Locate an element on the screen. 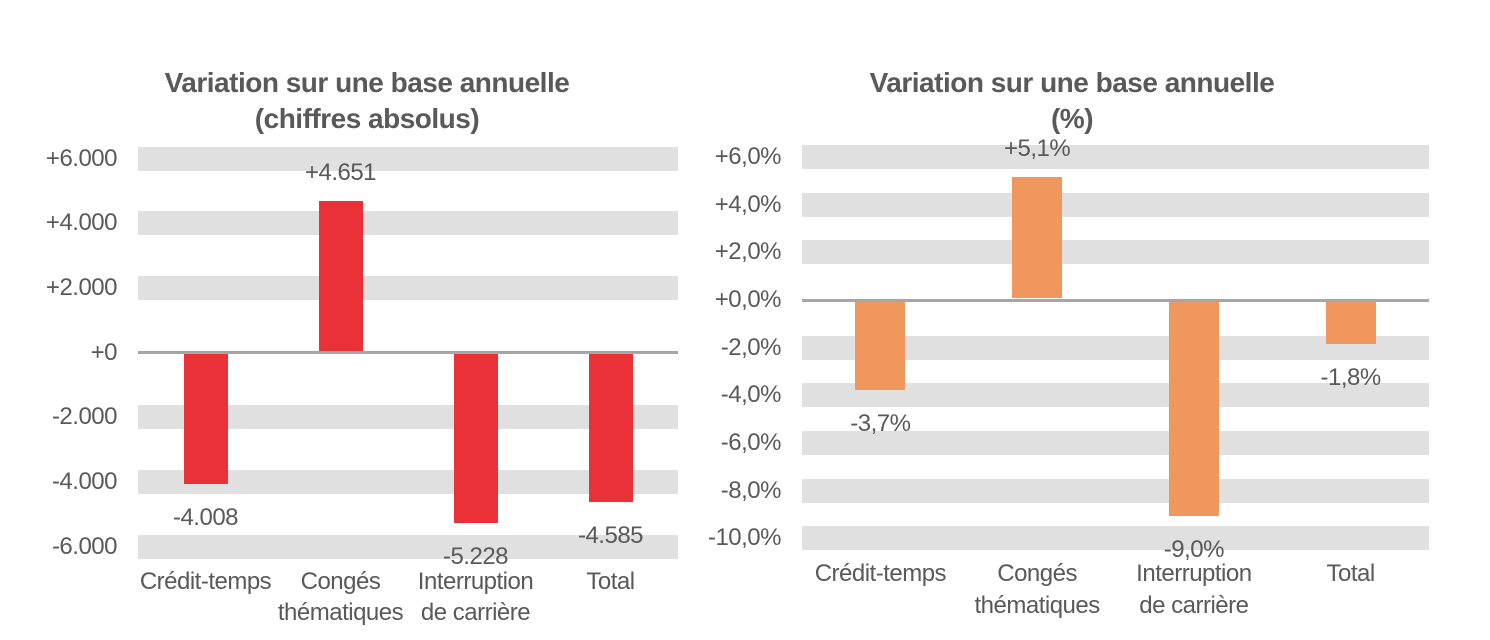 The width and height of the screenshot is (1490, 640). y-tick-label: -2,0% is located at coordinates (751, 347).